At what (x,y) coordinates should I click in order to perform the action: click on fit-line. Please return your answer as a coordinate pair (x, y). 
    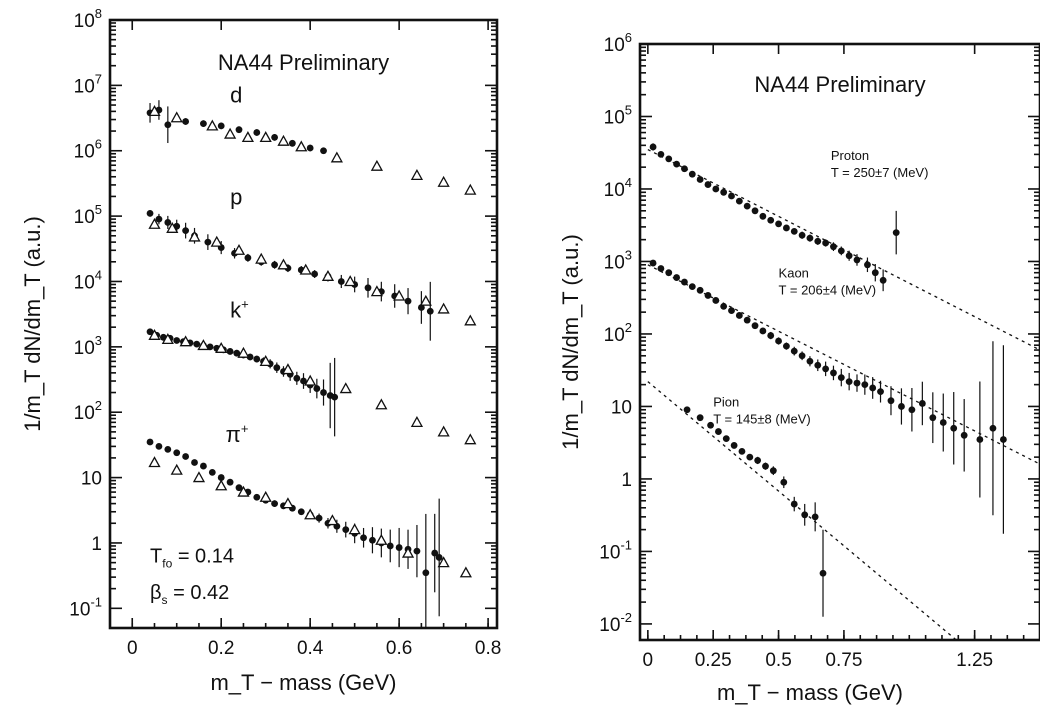
    Looking at the image, I should click on (843, 364).